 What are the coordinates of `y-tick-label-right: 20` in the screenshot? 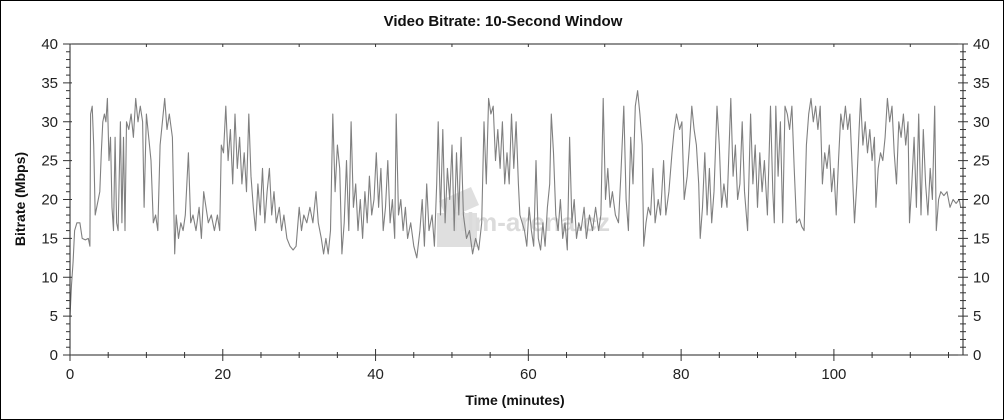 It's located at (981, 200).